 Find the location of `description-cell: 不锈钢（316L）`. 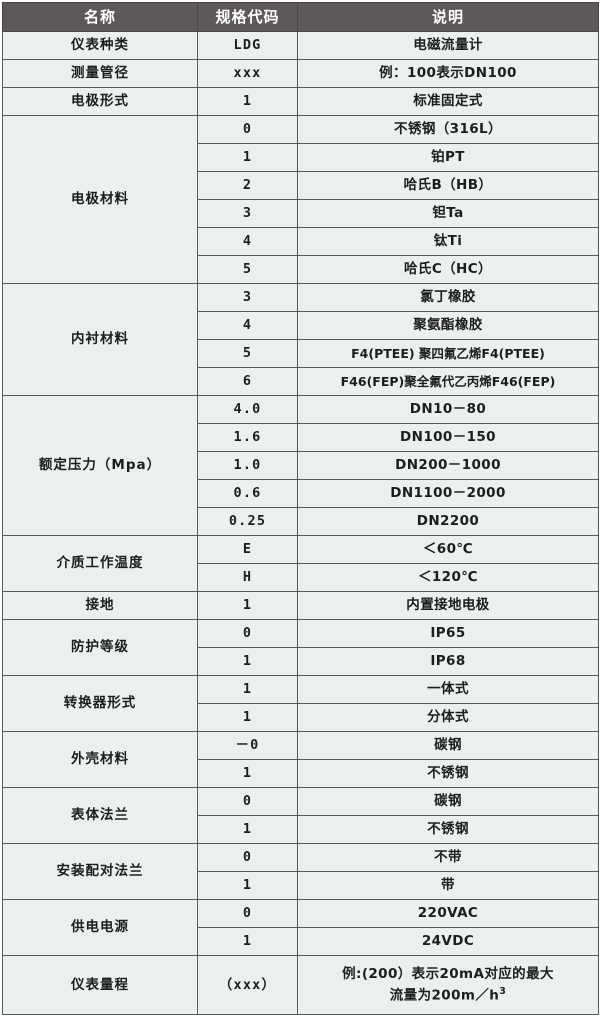

description-cell: 不锈钢（316L） is located at coordinates (448, 129).